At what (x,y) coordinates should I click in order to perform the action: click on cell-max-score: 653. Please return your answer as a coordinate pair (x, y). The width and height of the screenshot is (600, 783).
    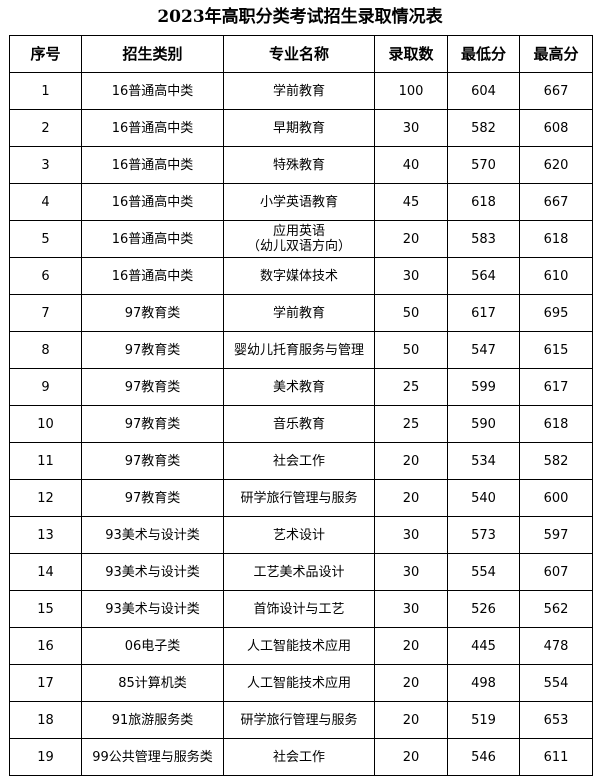
    Looking at the image, I should click on (556, 720).